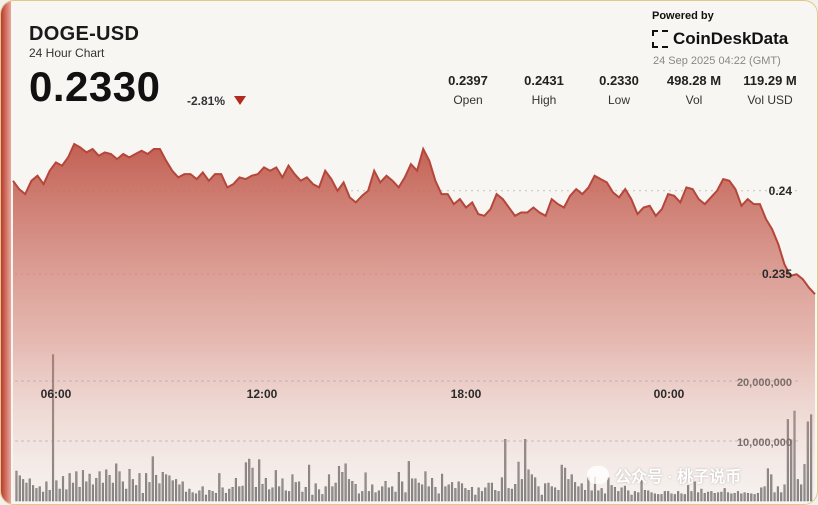 This screenshot has height=505, width=818. I want to click on stat-label: Vol, so click(694, 100).